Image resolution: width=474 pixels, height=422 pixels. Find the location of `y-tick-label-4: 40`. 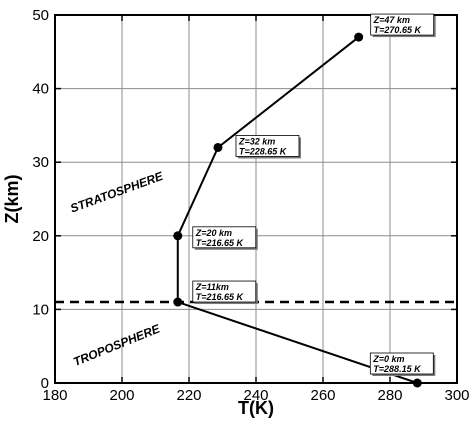

y-tick-label-4: 40 is located at coordinates (40, 89).